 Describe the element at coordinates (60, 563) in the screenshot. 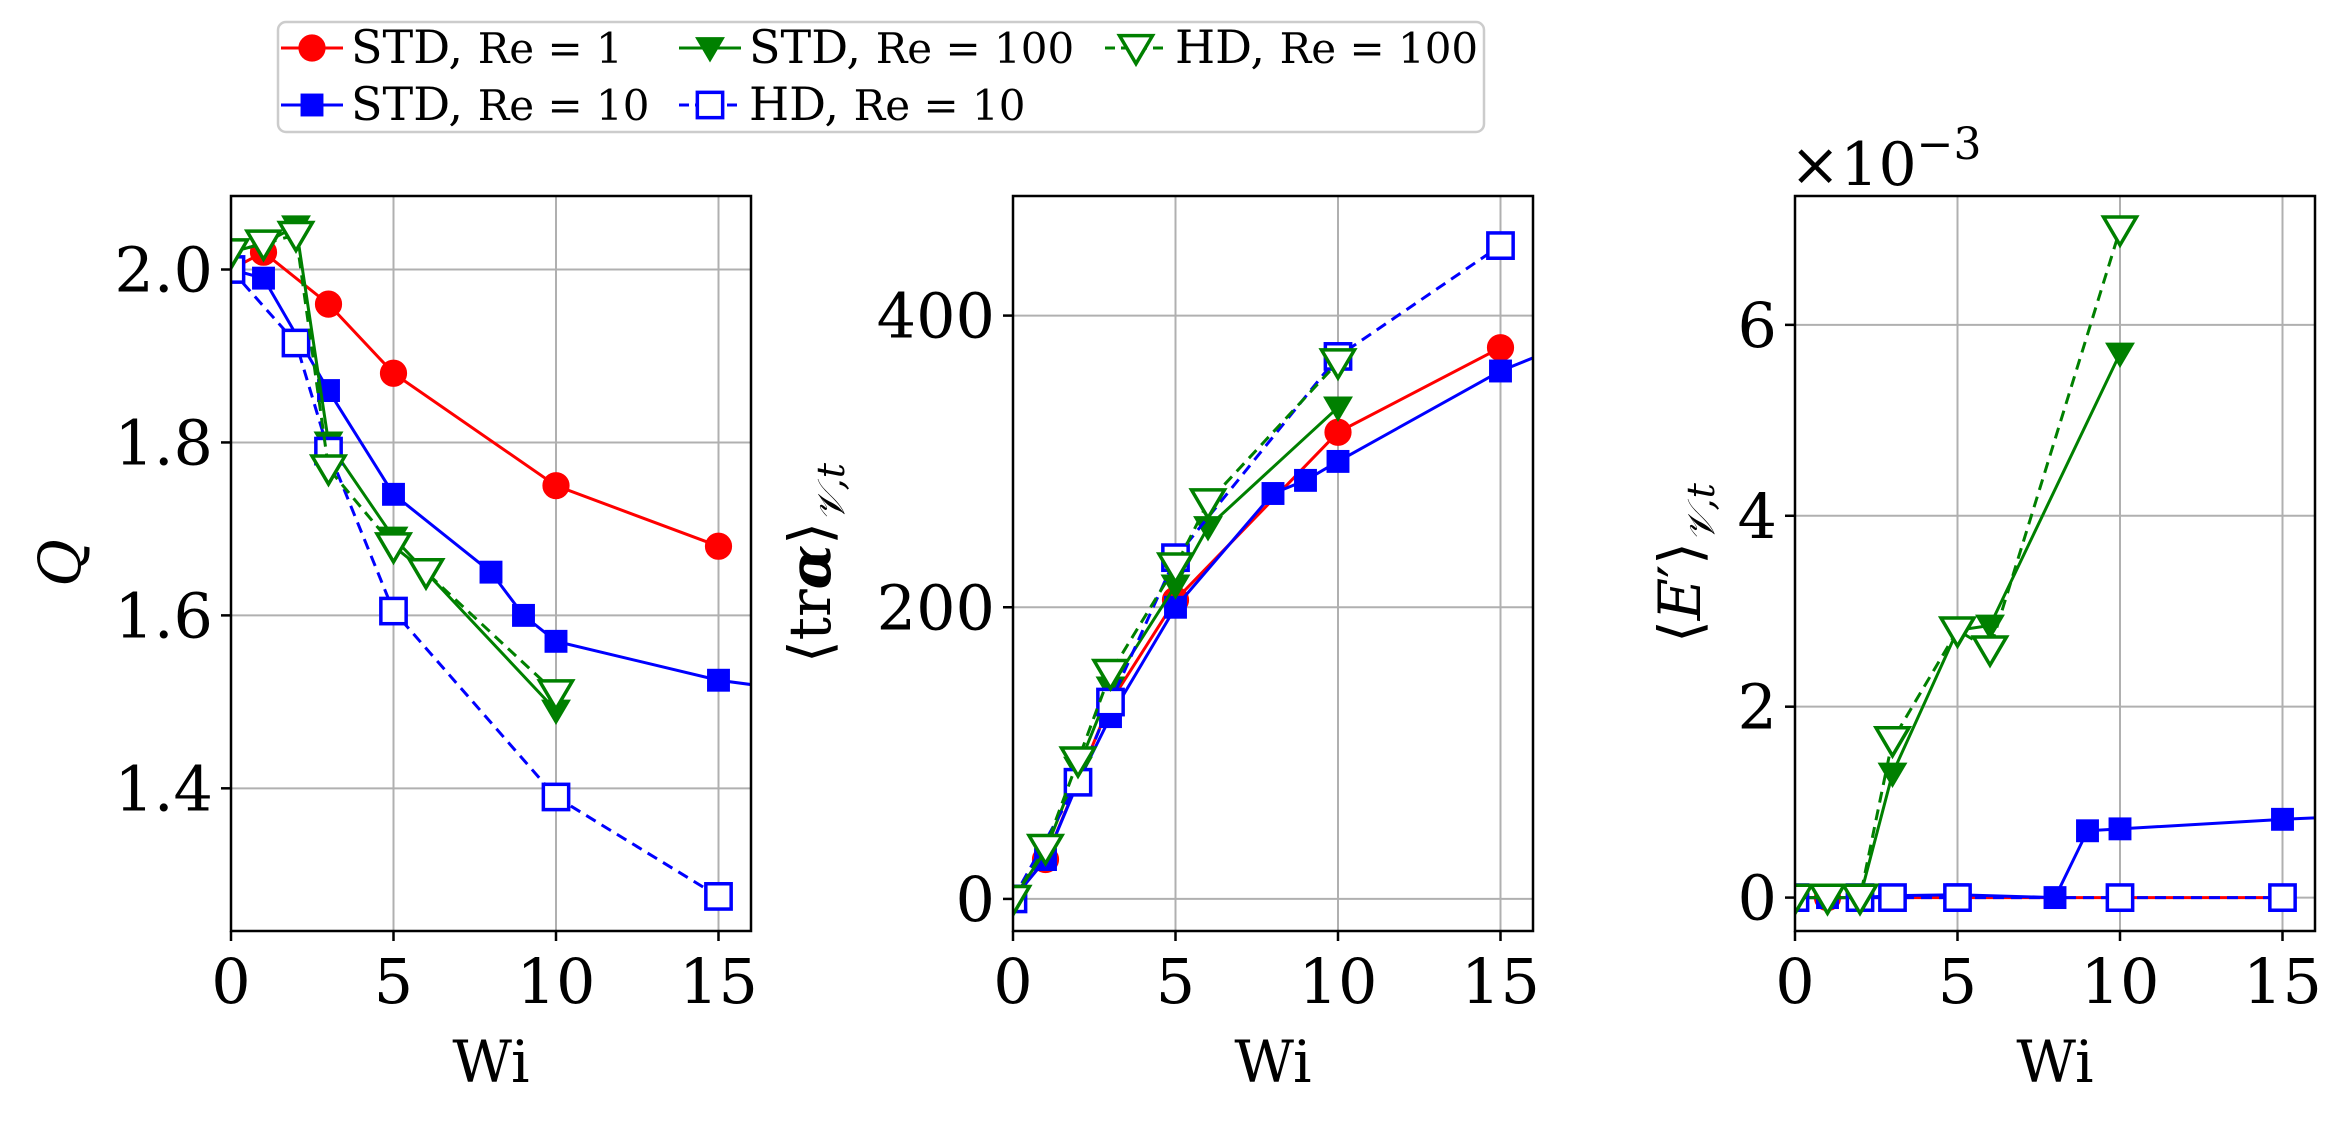

I see `y-axis-label: Q` at that location.